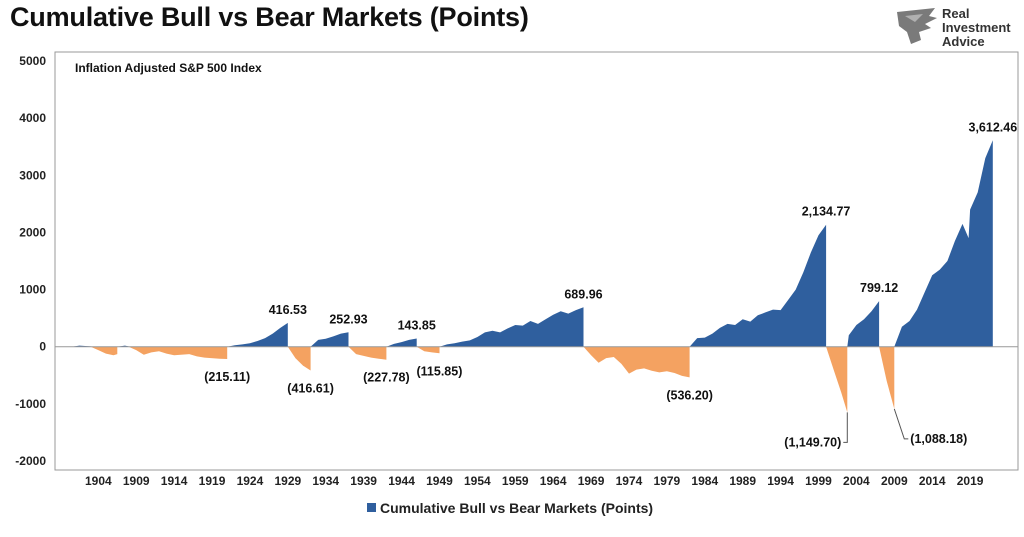 This screenshot has height=537, width=1024. Describe the element at coordinates (288, 310) in the screenshot. I see `data-label: 416.53` at that location.